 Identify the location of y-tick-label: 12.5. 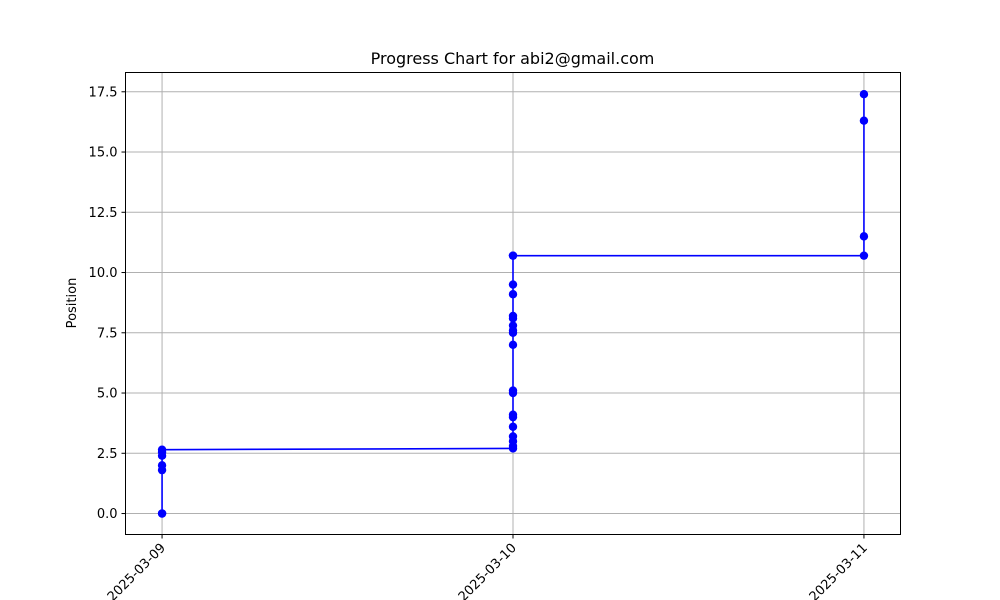
(103, 213).